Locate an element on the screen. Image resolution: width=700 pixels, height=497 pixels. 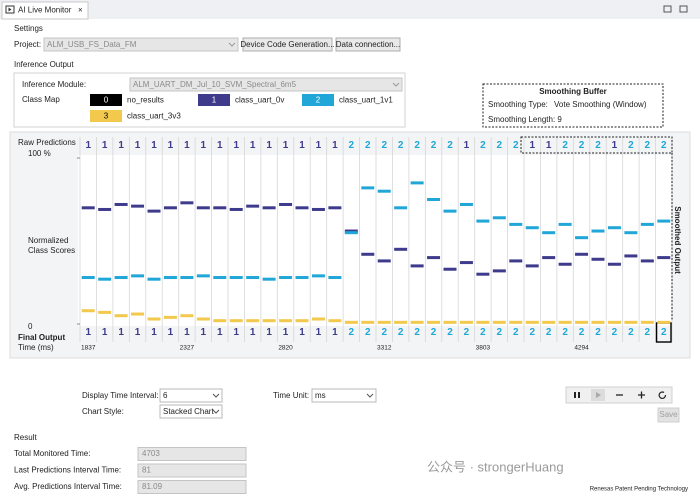
result-label: Total Monitored Time: is located at coordinates (52, 453).